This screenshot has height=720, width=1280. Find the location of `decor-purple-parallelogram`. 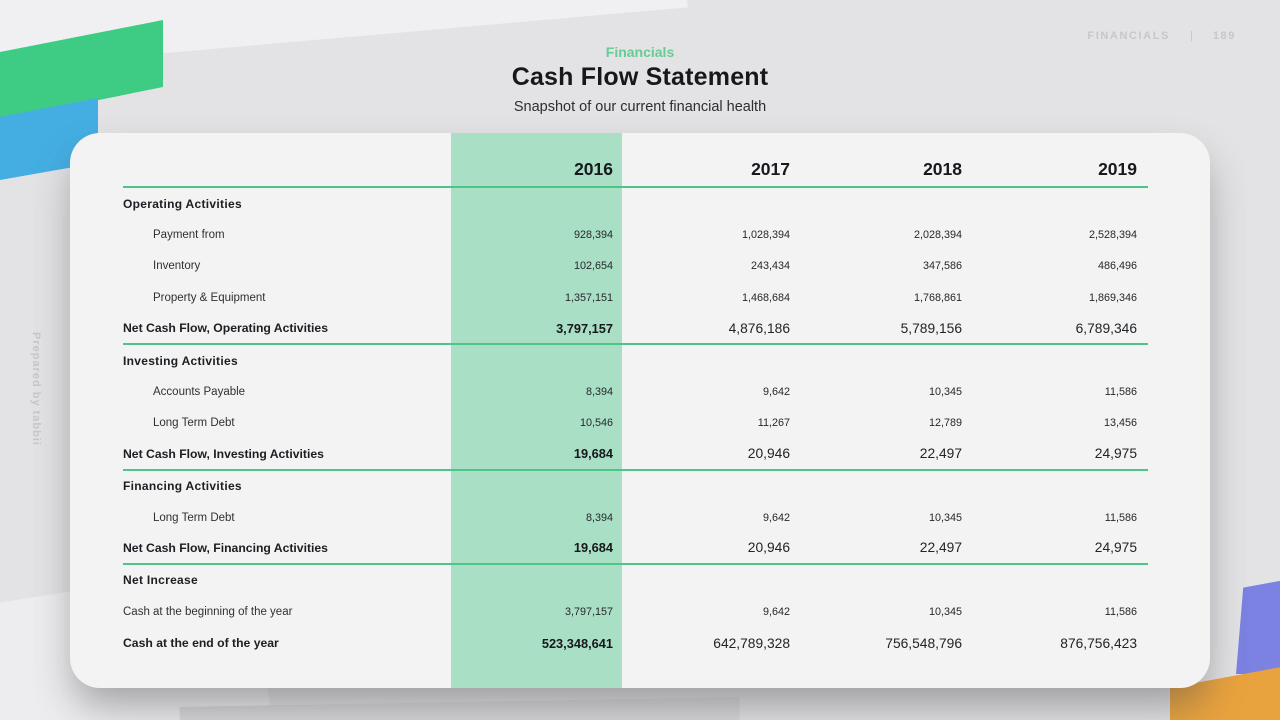

decor-purple-parallelogram is located at coordinates (1258, 626).